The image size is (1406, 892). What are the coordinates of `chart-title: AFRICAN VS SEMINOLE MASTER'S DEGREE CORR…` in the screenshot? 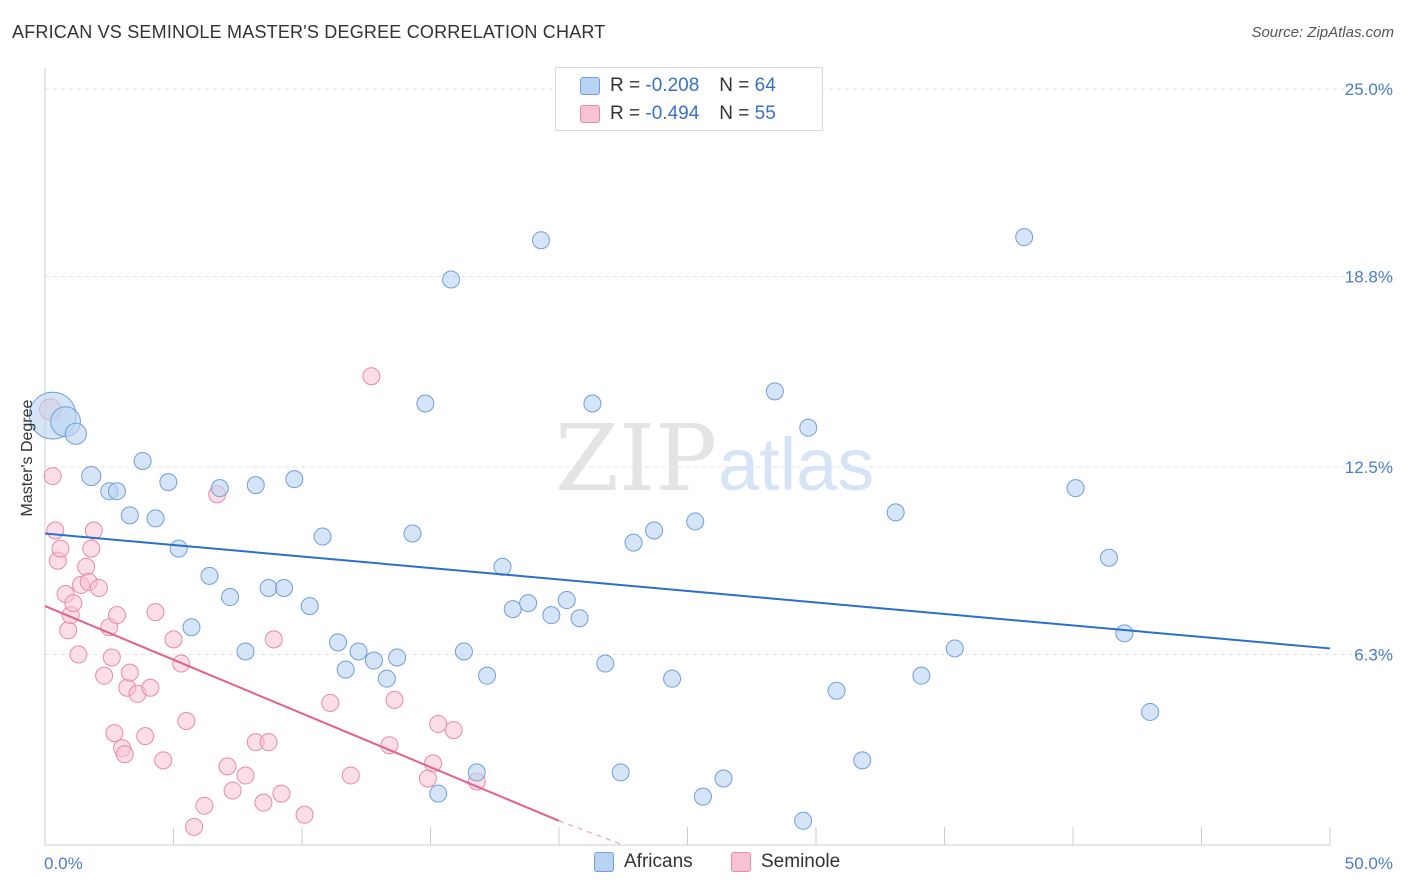 It's located at (309, 32).